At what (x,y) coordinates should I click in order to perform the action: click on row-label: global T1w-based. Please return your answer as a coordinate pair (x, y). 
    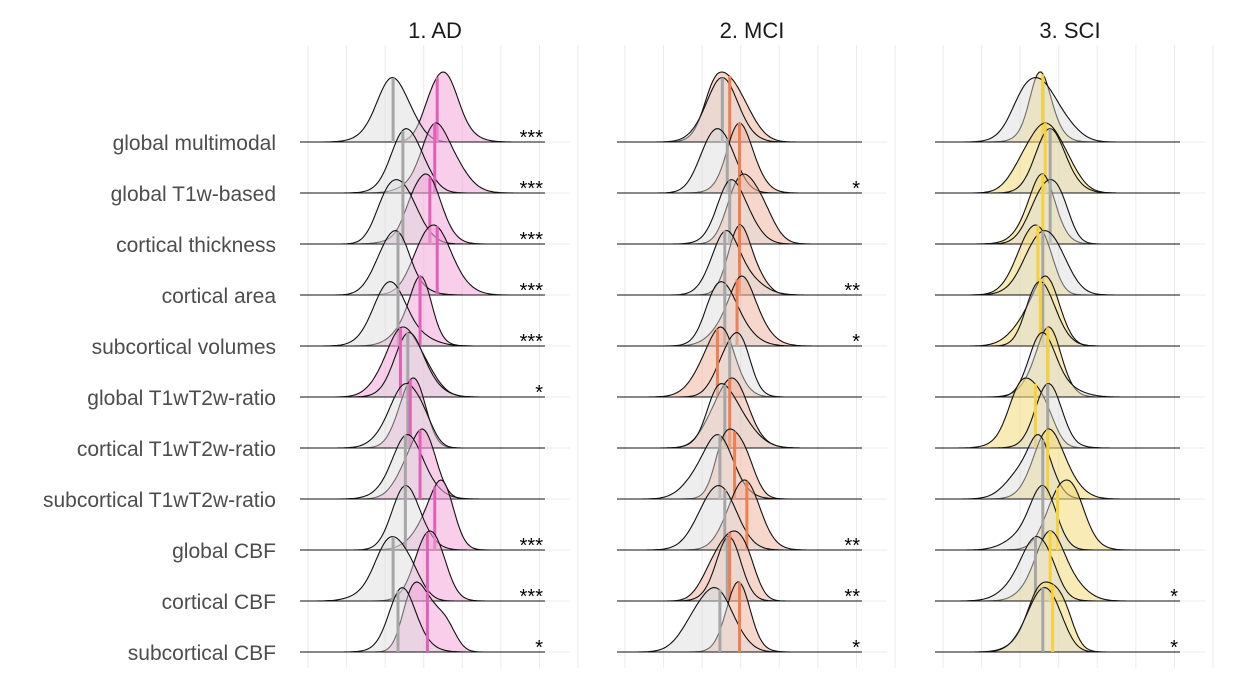
    Looking at the image, I should click on (193, 194).